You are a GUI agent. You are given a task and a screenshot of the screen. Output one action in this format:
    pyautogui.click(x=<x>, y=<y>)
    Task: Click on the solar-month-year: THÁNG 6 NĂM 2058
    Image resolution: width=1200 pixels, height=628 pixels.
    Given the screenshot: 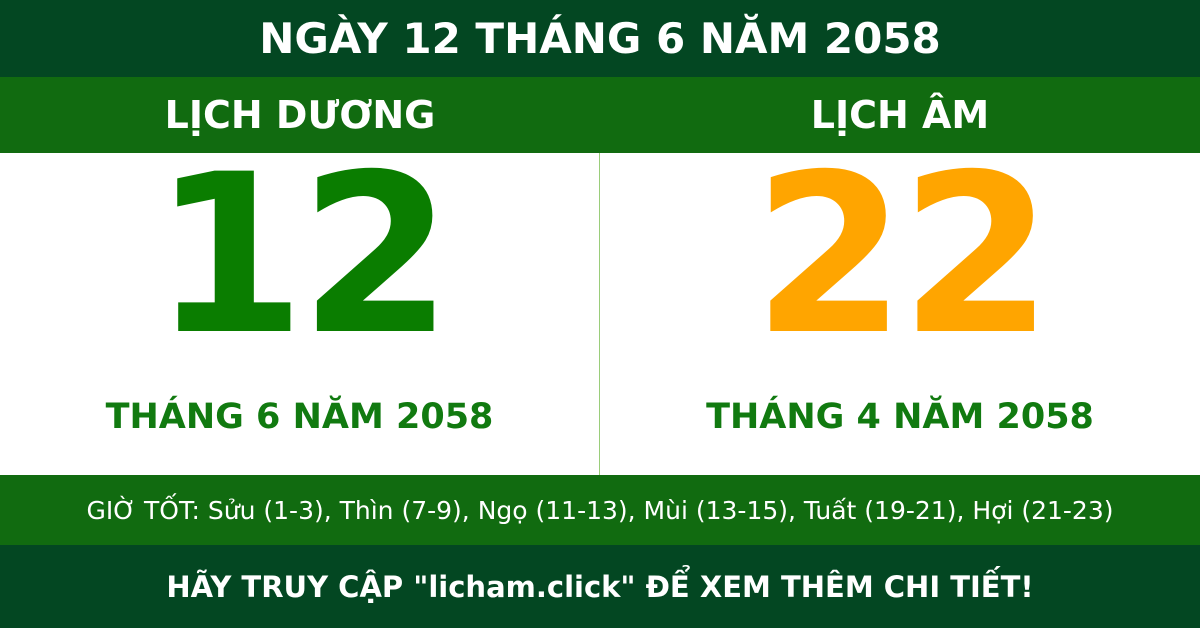 What is the action you would take?
    pyautogui.click(x=299, y=417)
    